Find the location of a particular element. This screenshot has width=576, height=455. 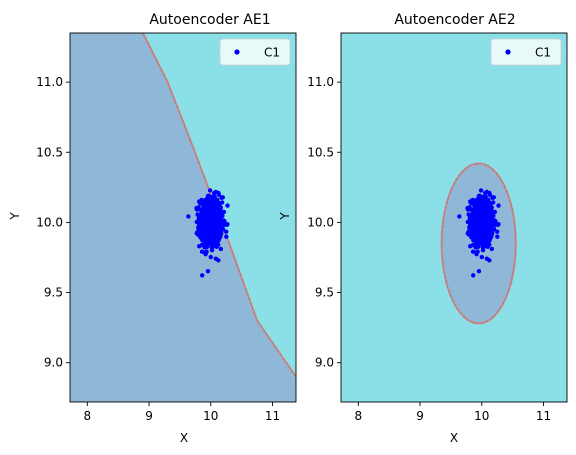

legend: C1 is located at coordinates (526, 52).